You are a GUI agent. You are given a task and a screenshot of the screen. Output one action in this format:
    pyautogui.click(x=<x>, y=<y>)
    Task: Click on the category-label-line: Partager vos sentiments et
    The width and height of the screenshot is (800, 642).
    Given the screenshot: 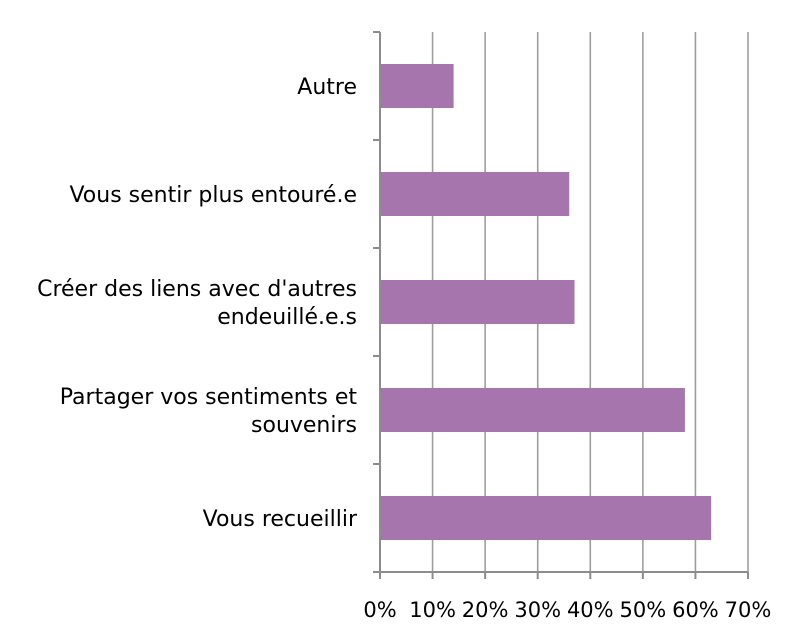 What is the action you would take?
    pyautogui.click(x=209, y=397)
    